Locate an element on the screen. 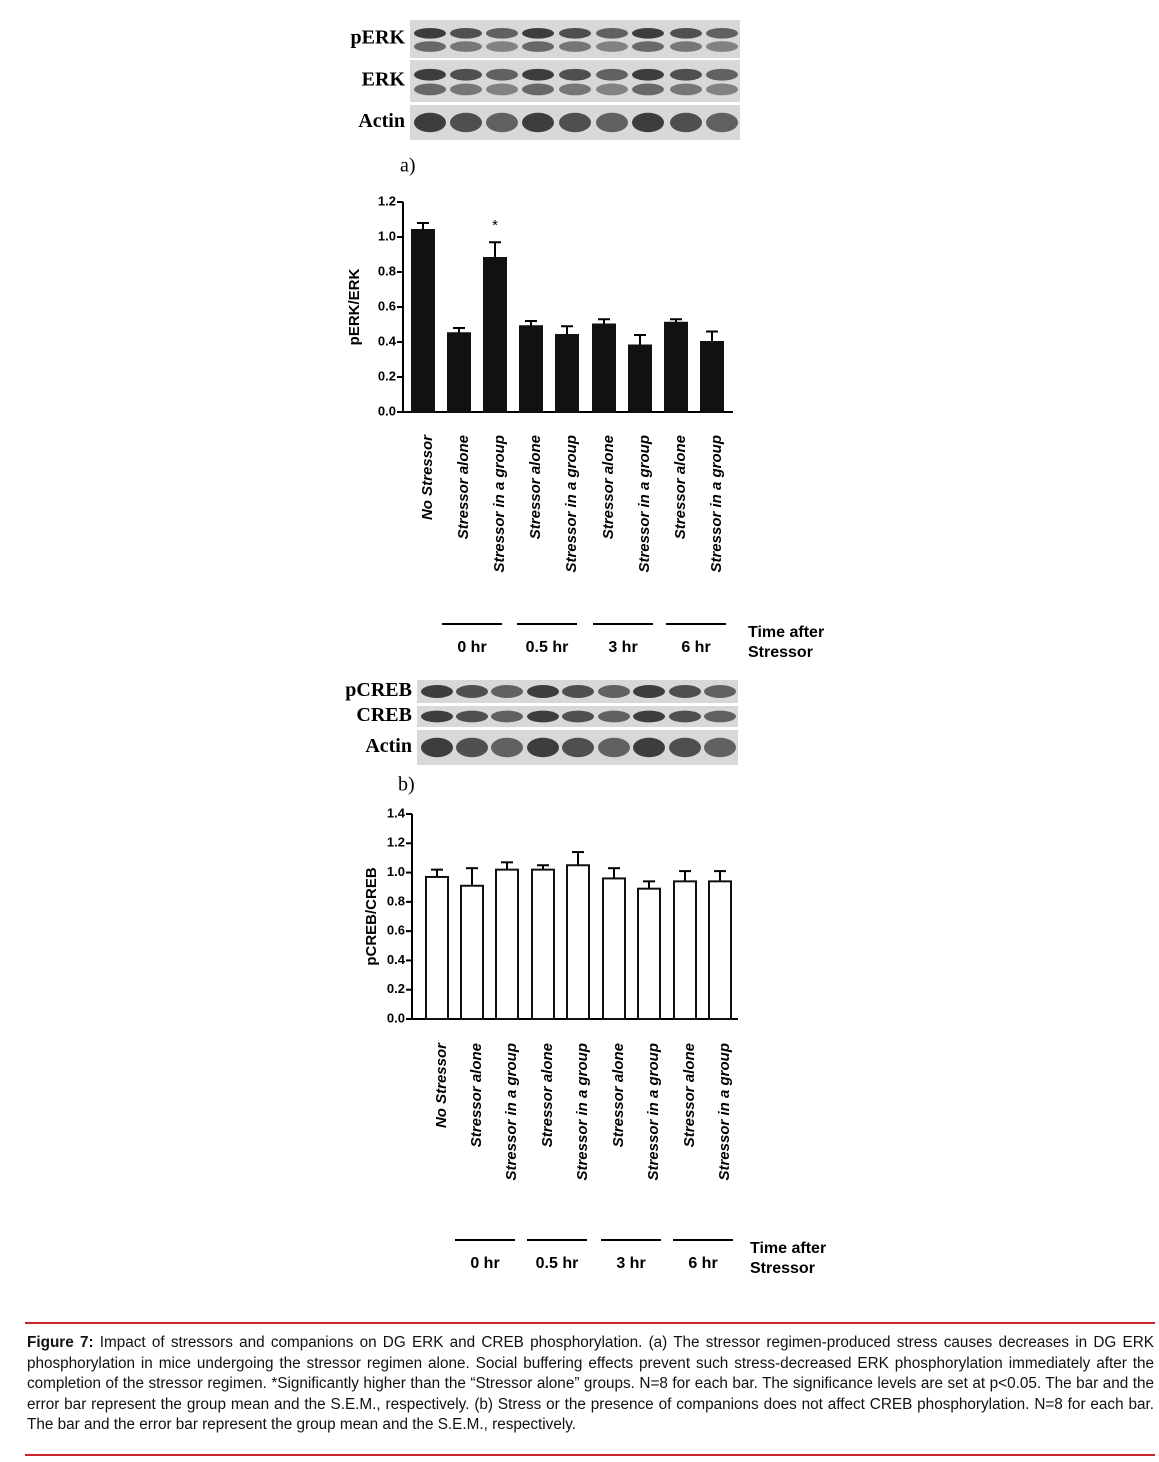 This screenshot has width=1159, height=1462. y-tick-label: 1.4 is located at coordinates (396, 812).